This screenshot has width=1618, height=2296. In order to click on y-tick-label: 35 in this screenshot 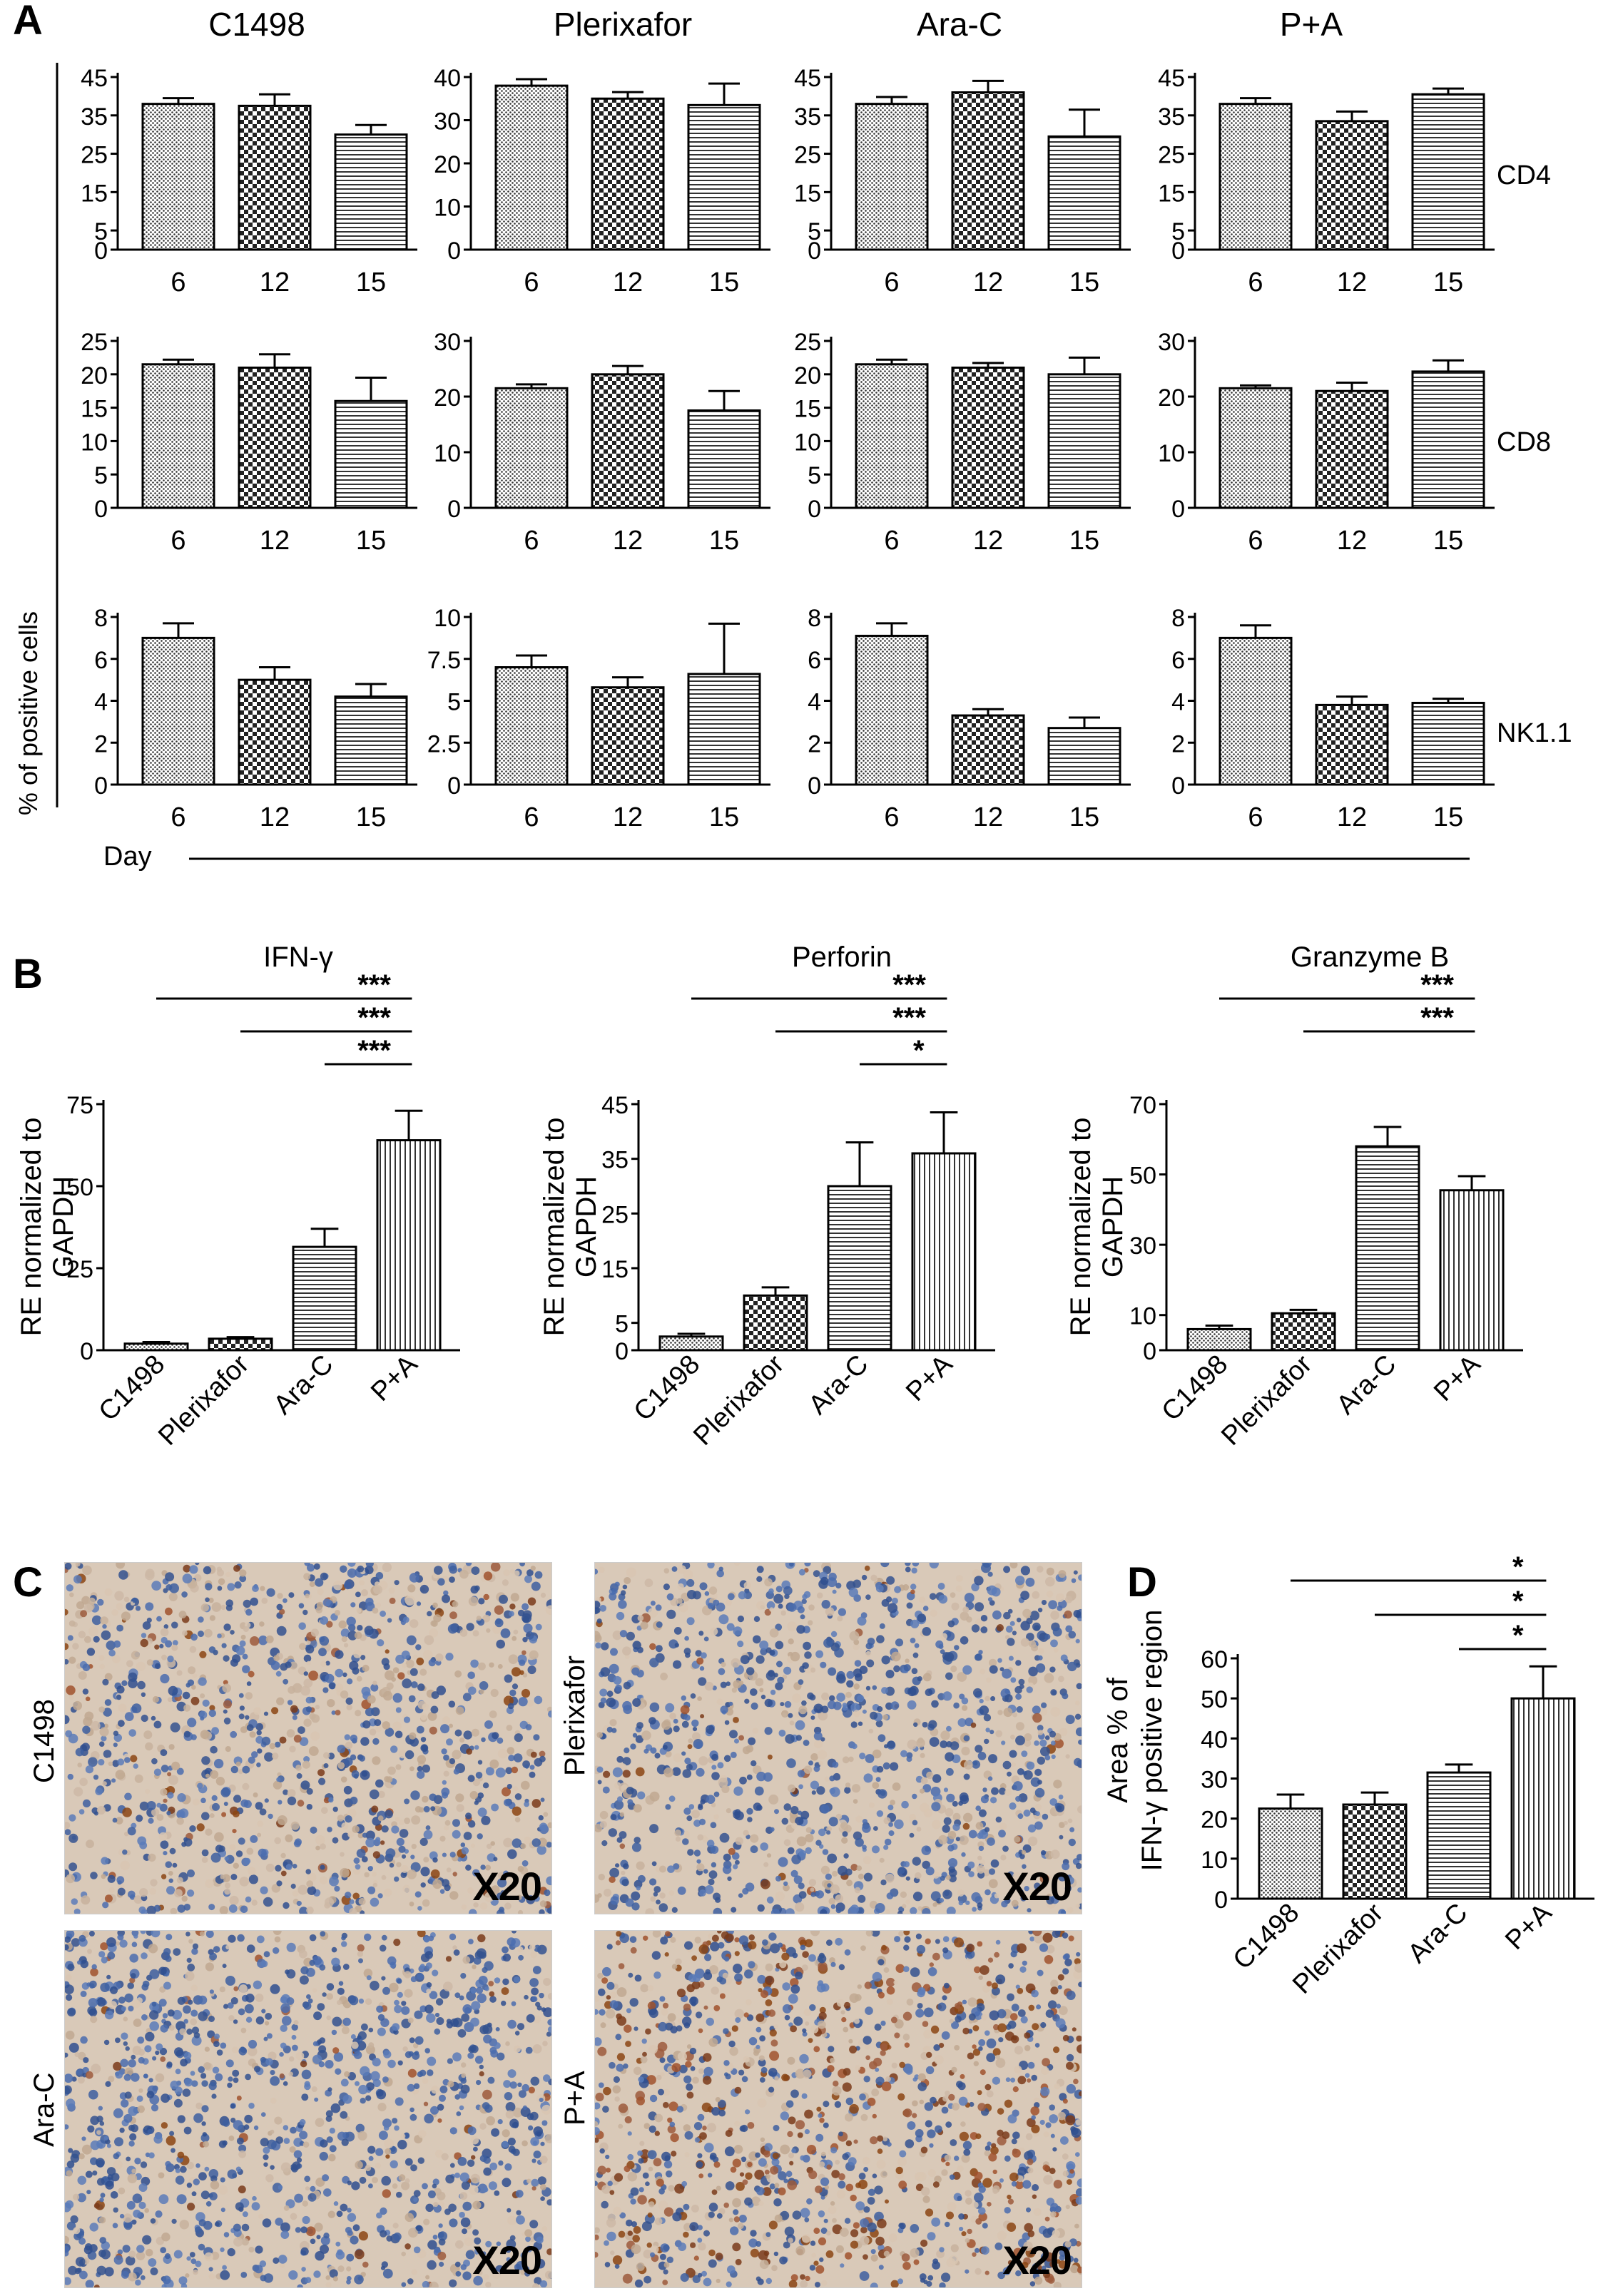, I will do `click(615, 1160)`.